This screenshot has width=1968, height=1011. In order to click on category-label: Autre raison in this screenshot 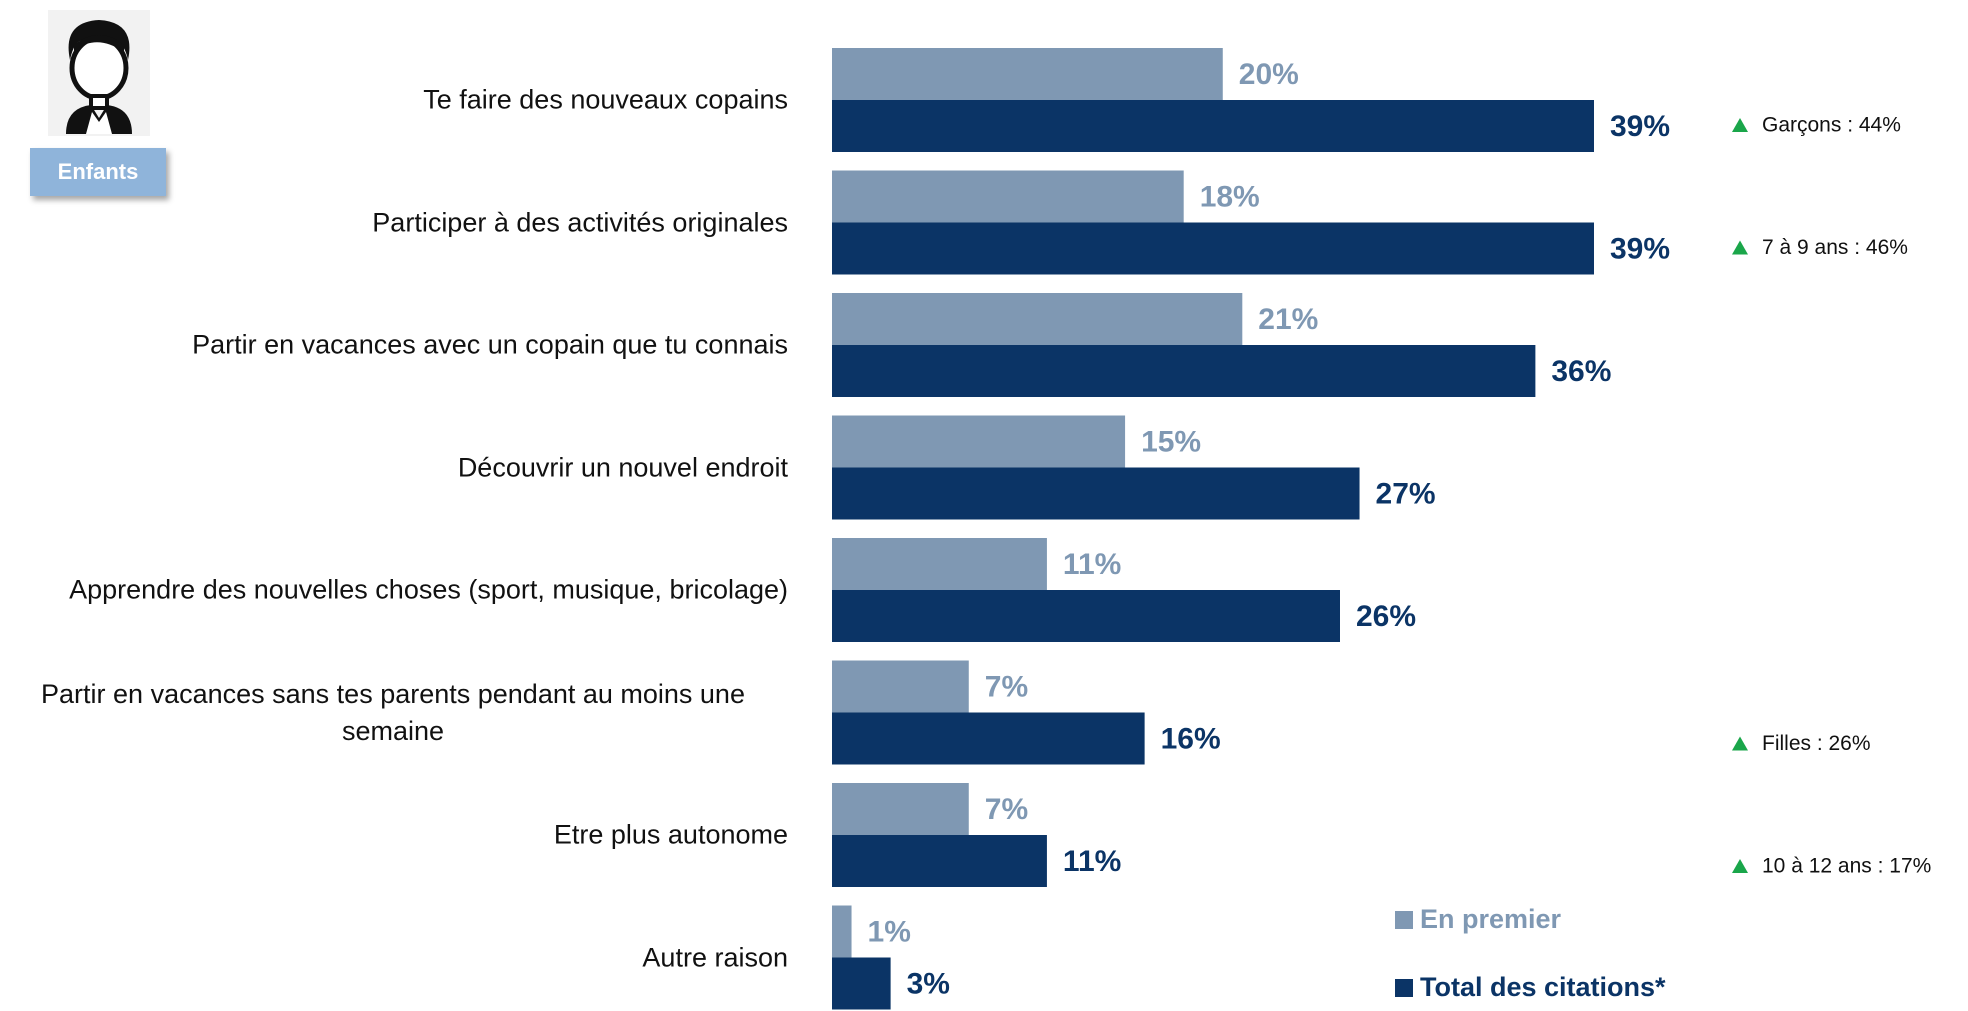, I will do `click(715, 957)`.